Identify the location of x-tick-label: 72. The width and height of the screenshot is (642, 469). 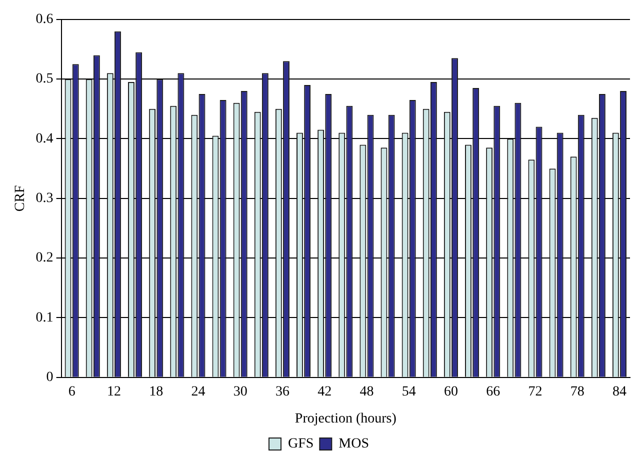
(535, 392).